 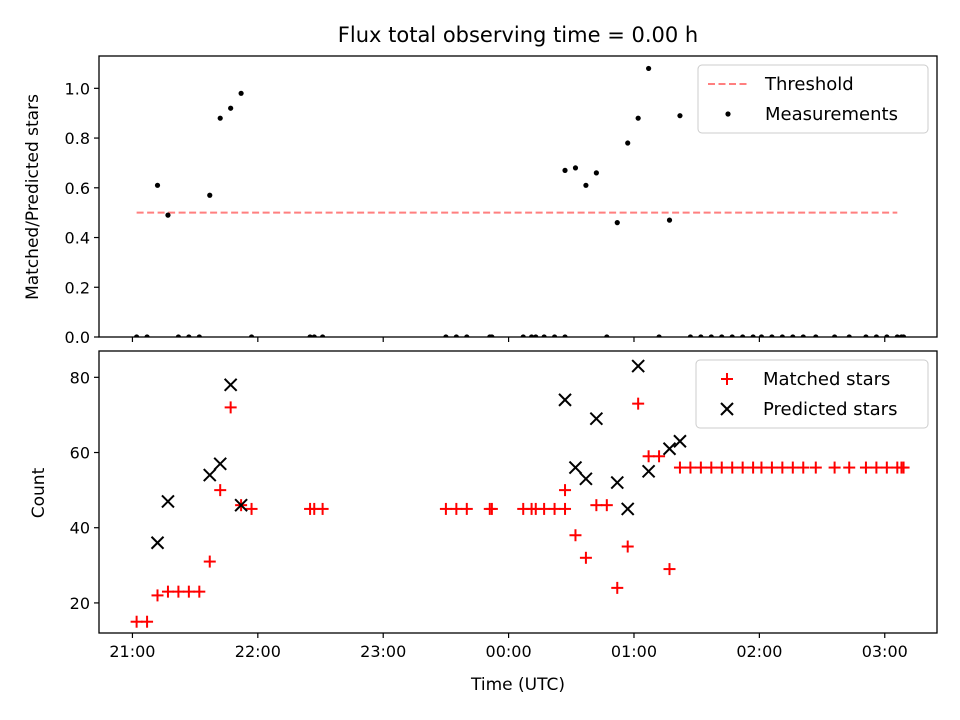 What do you see at coordinates (77, 287) in the screenshot?
I see `y-tick-label: 0.2` at bounding box center [77, 287].